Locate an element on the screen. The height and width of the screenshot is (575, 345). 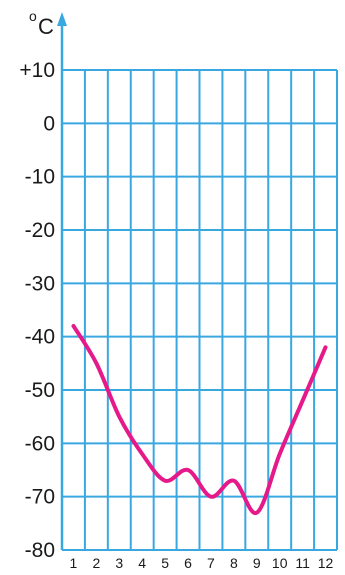
x-tick-label: 1 is located at coordinates (74, 563).